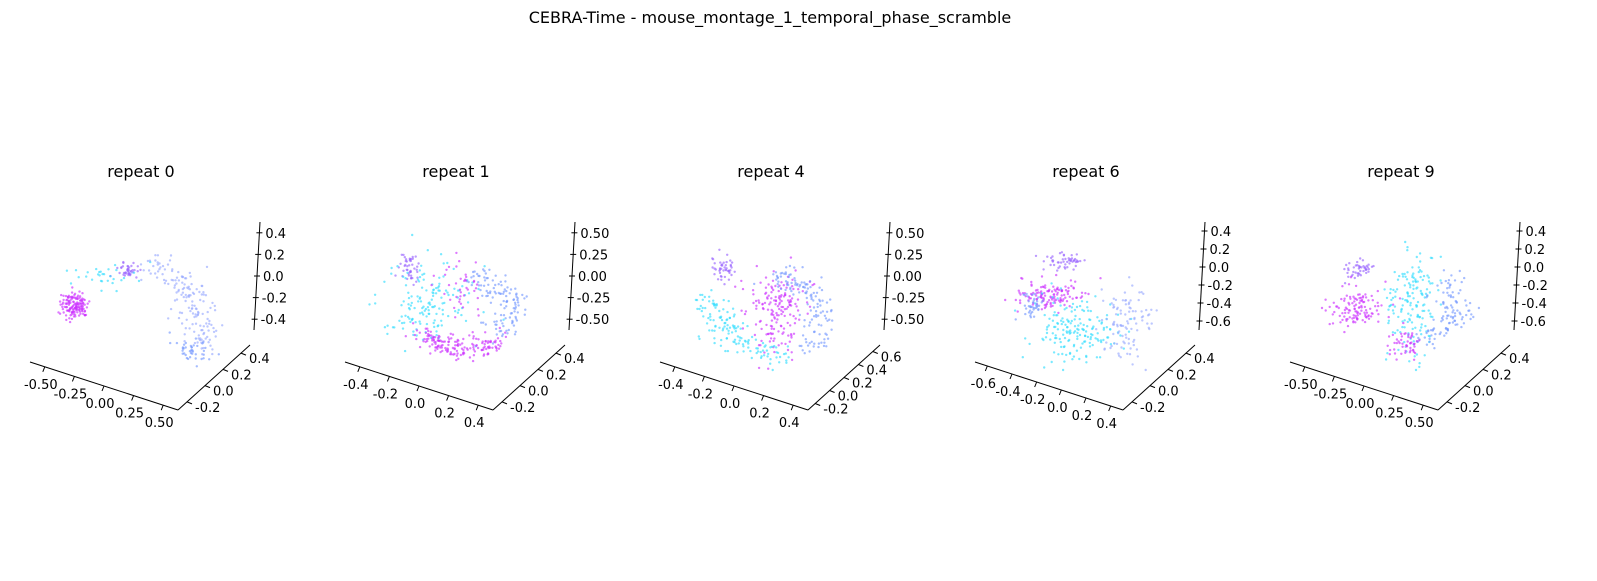 This screenshot has height=581, width=1597. Describe the element at coordinates (359, 369) in the screenshot. I see `x-tick-mark` at that location.